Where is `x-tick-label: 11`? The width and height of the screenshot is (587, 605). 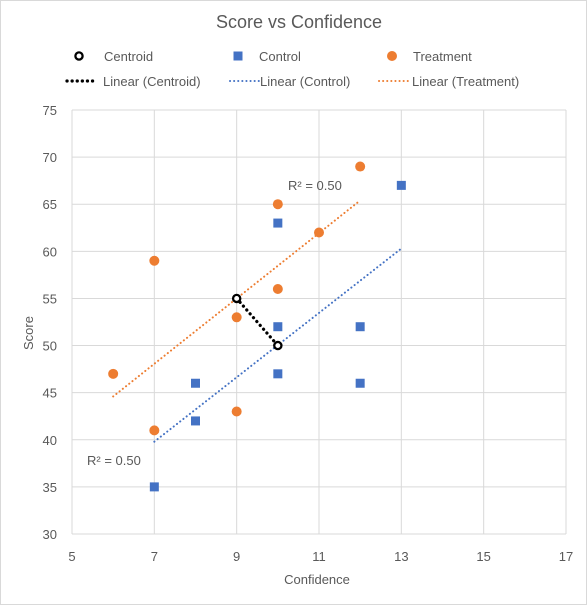 x-tick-label: 11 is located at coordinates (319, 556).